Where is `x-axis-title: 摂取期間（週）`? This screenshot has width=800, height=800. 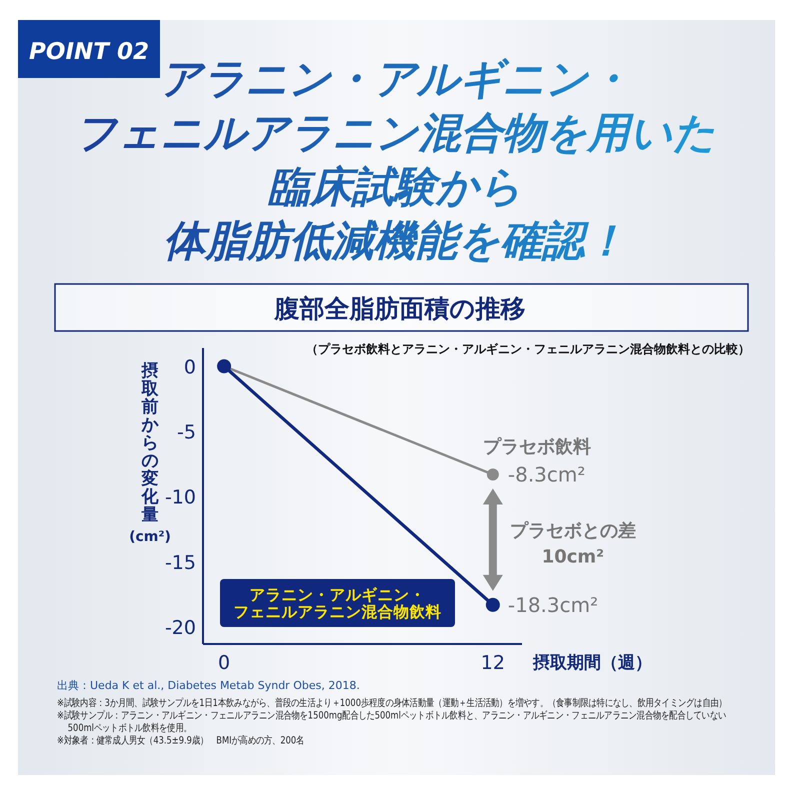 x-axis-title: 摂取期間（週） is located at coordinates (592, 663).